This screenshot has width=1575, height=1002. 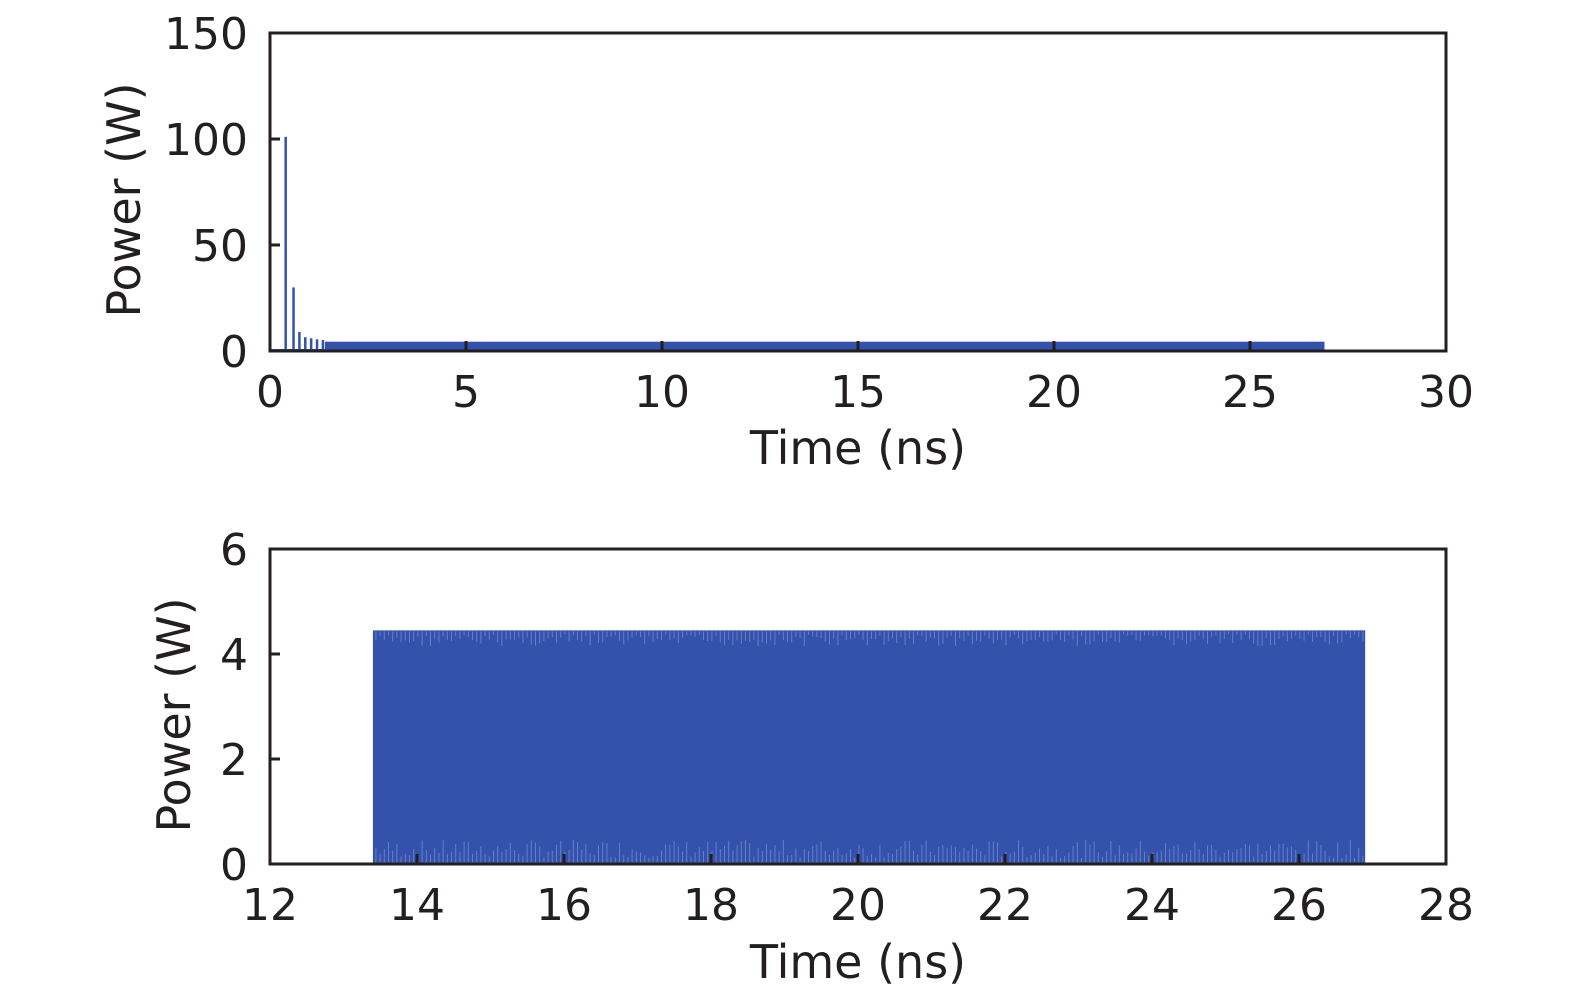 What do you see at coordinates (220, 246) in the screenshot?
I see `top-y-tick-label: 50` at bounding box center [220, 246].